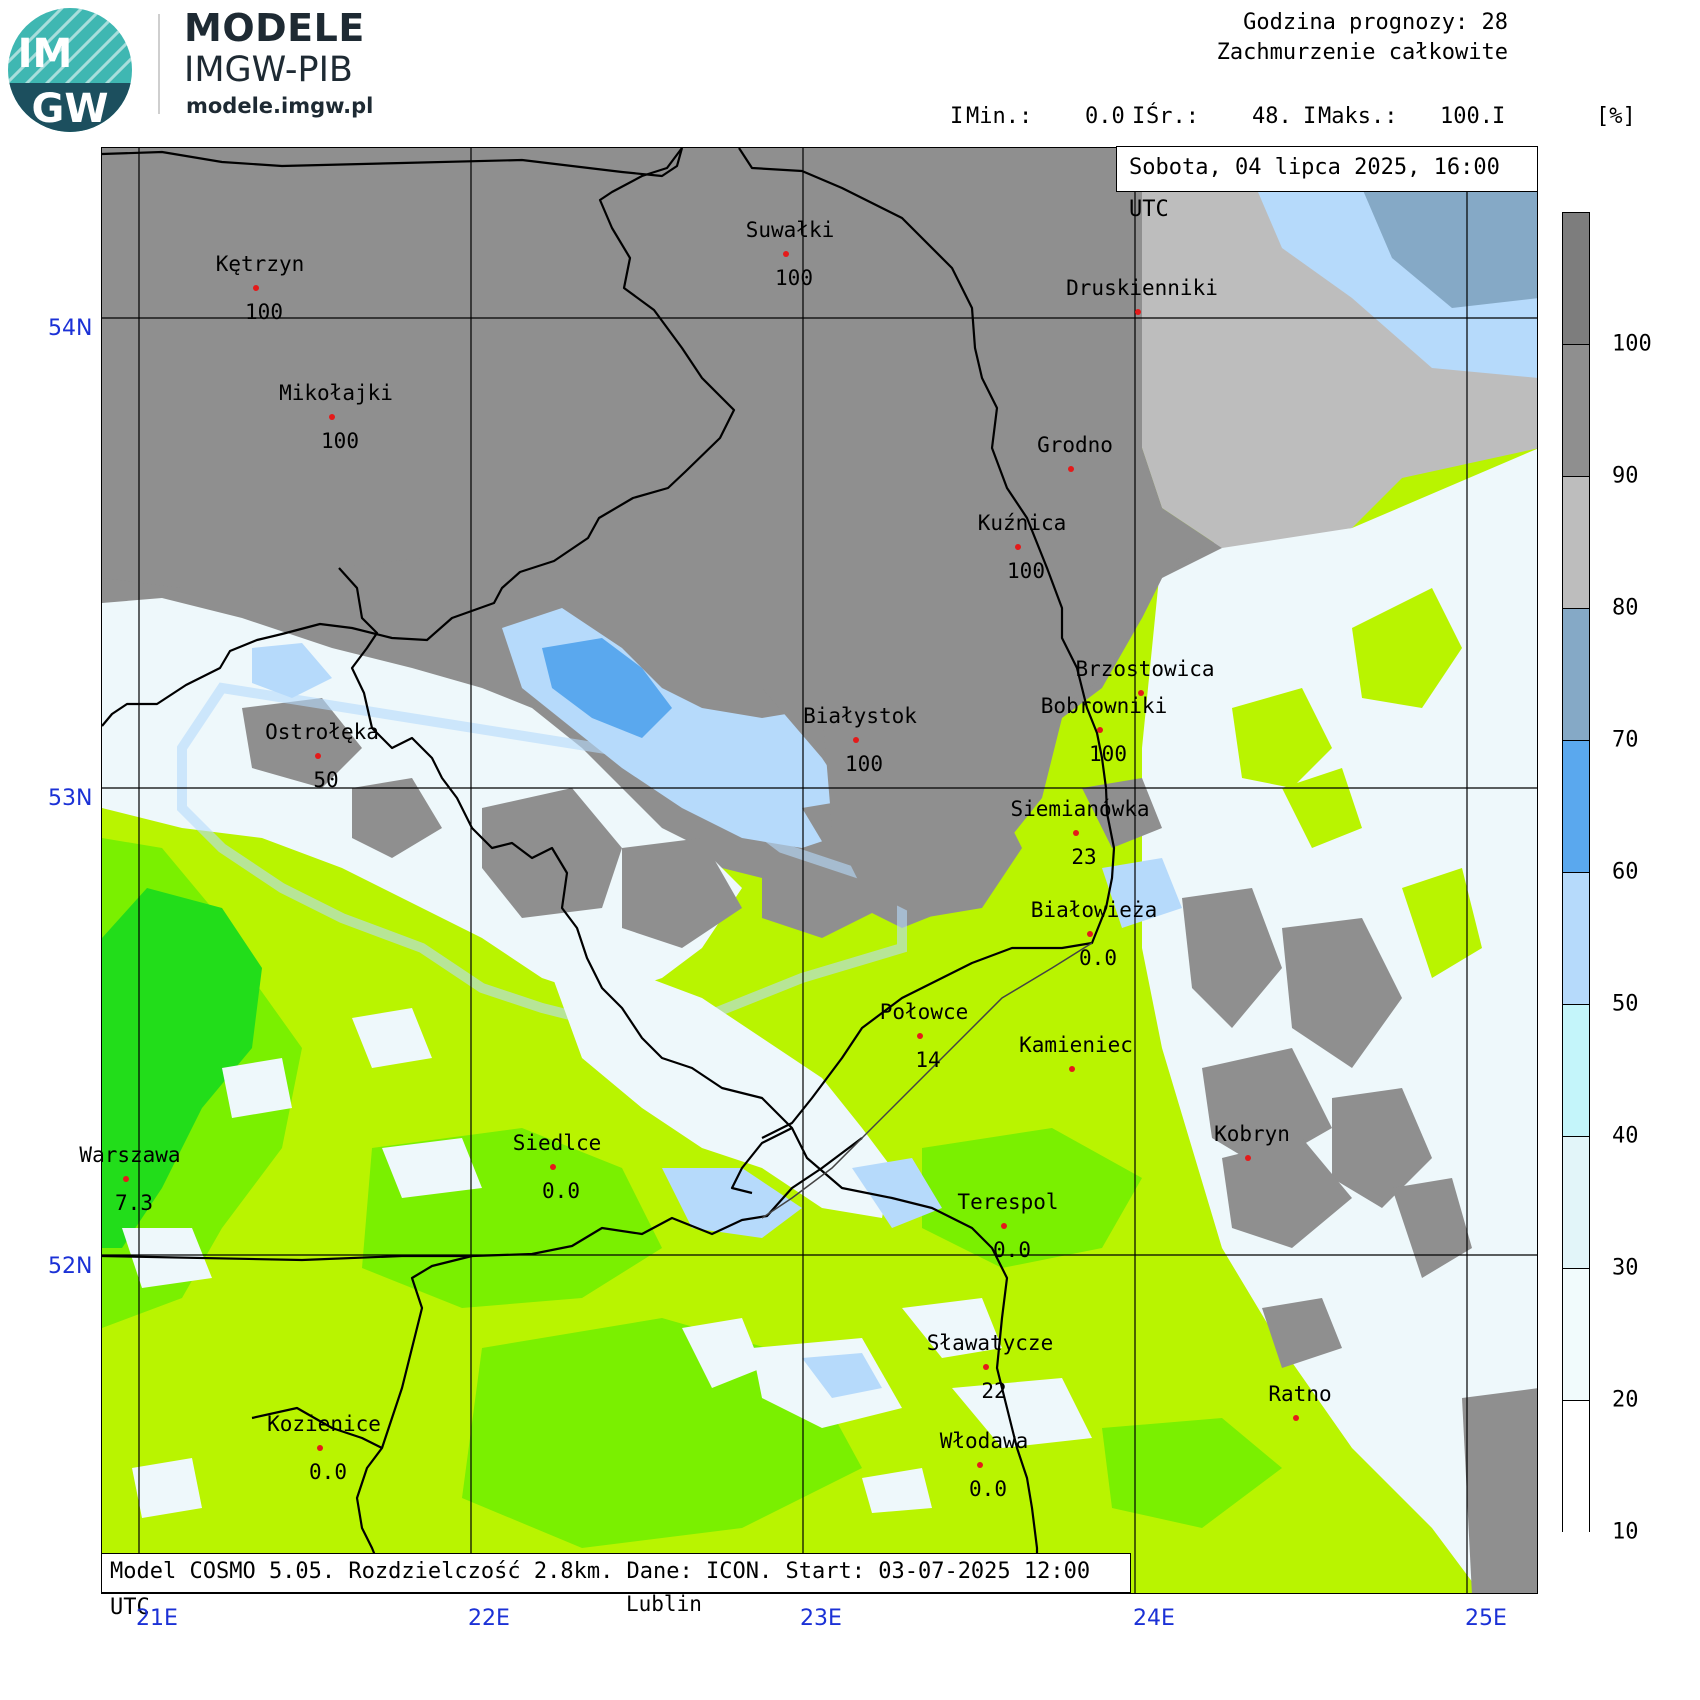  What do you see at coordinates (1105, 116) in the screenshot?
I see `stats-min-value: 0.0` at bounding box center [1105, 116].